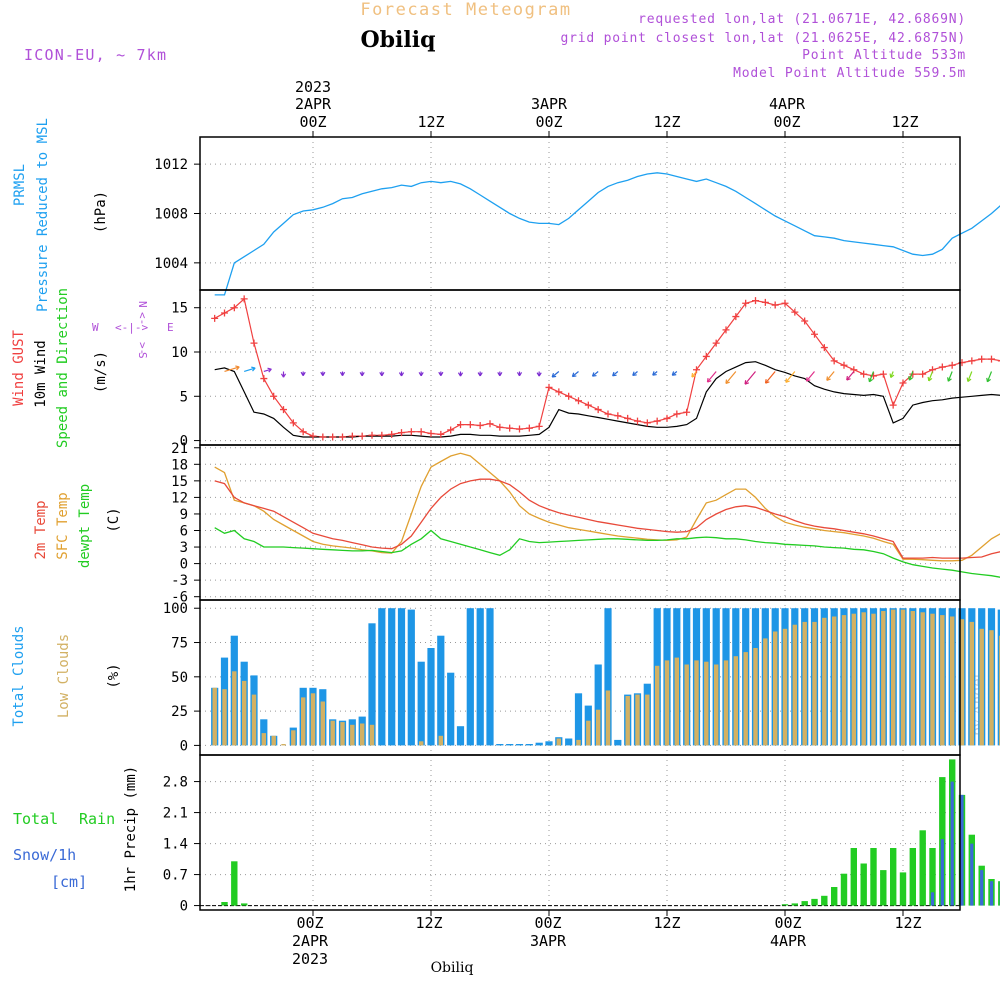 The height and width of the screenshot is (1000, 1000). I want to click on top-tick-00z-3: 00Z, so click(786, 122).